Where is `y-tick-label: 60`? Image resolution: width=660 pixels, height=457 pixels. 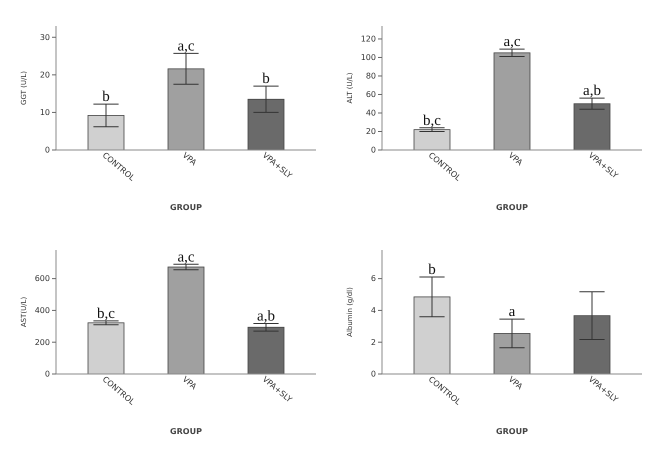
y-tick-label: 60 is located at coordinates (371, 95).